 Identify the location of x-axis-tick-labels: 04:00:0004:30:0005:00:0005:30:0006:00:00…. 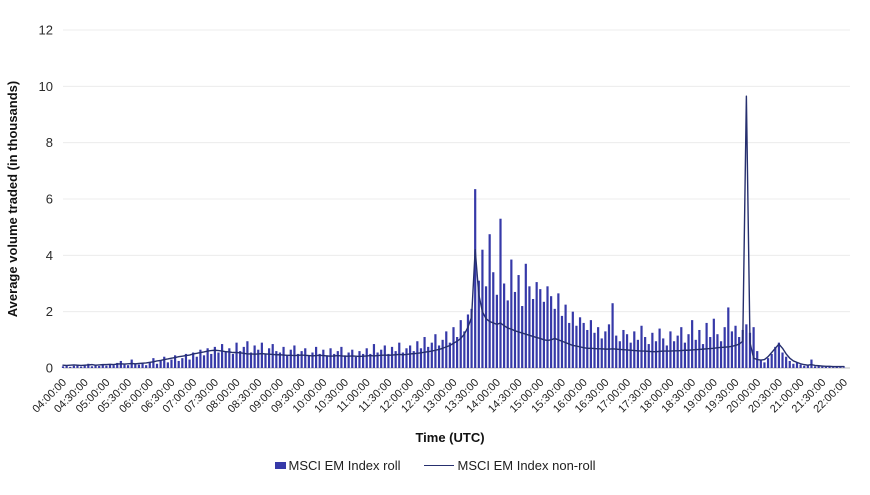
(440, 396).